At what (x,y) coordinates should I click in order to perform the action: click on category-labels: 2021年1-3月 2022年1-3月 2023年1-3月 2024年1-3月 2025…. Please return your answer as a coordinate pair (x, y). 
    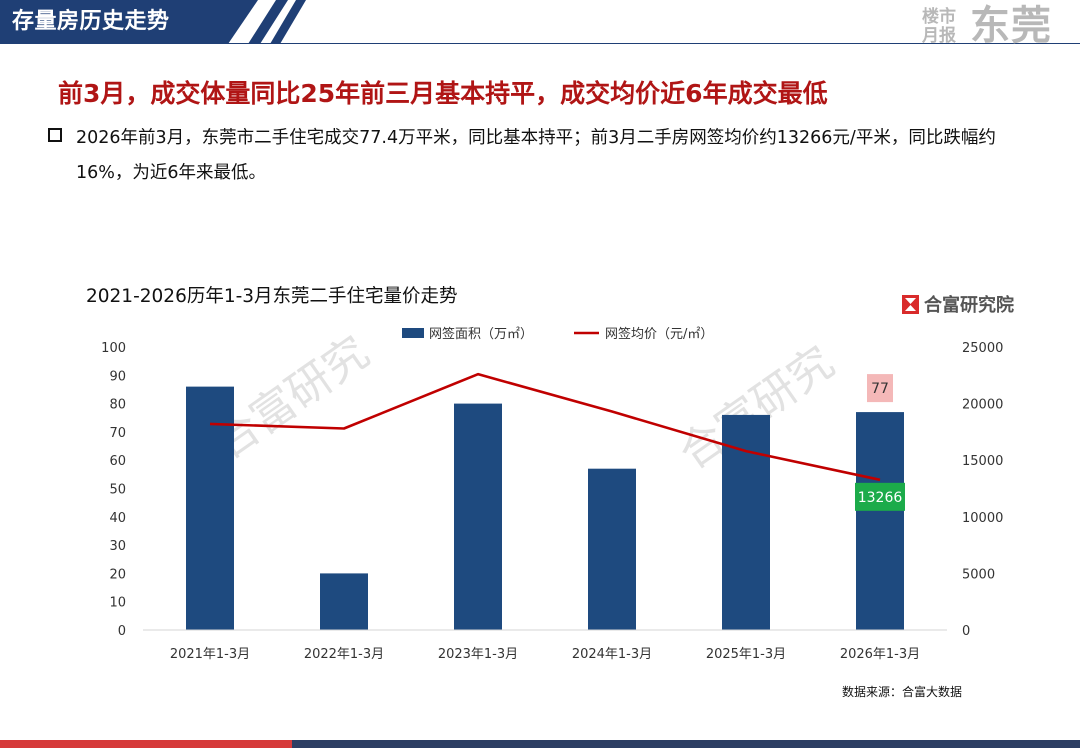
    Looking at the image, I should click on (545, 654).